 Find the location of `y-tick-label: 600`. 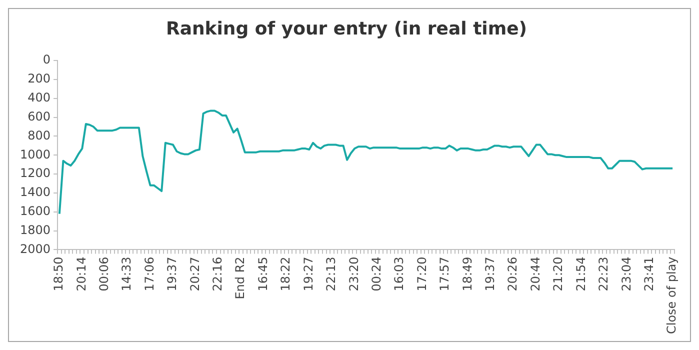

y-tick-label: 600 is located at coordinates (39, 116).